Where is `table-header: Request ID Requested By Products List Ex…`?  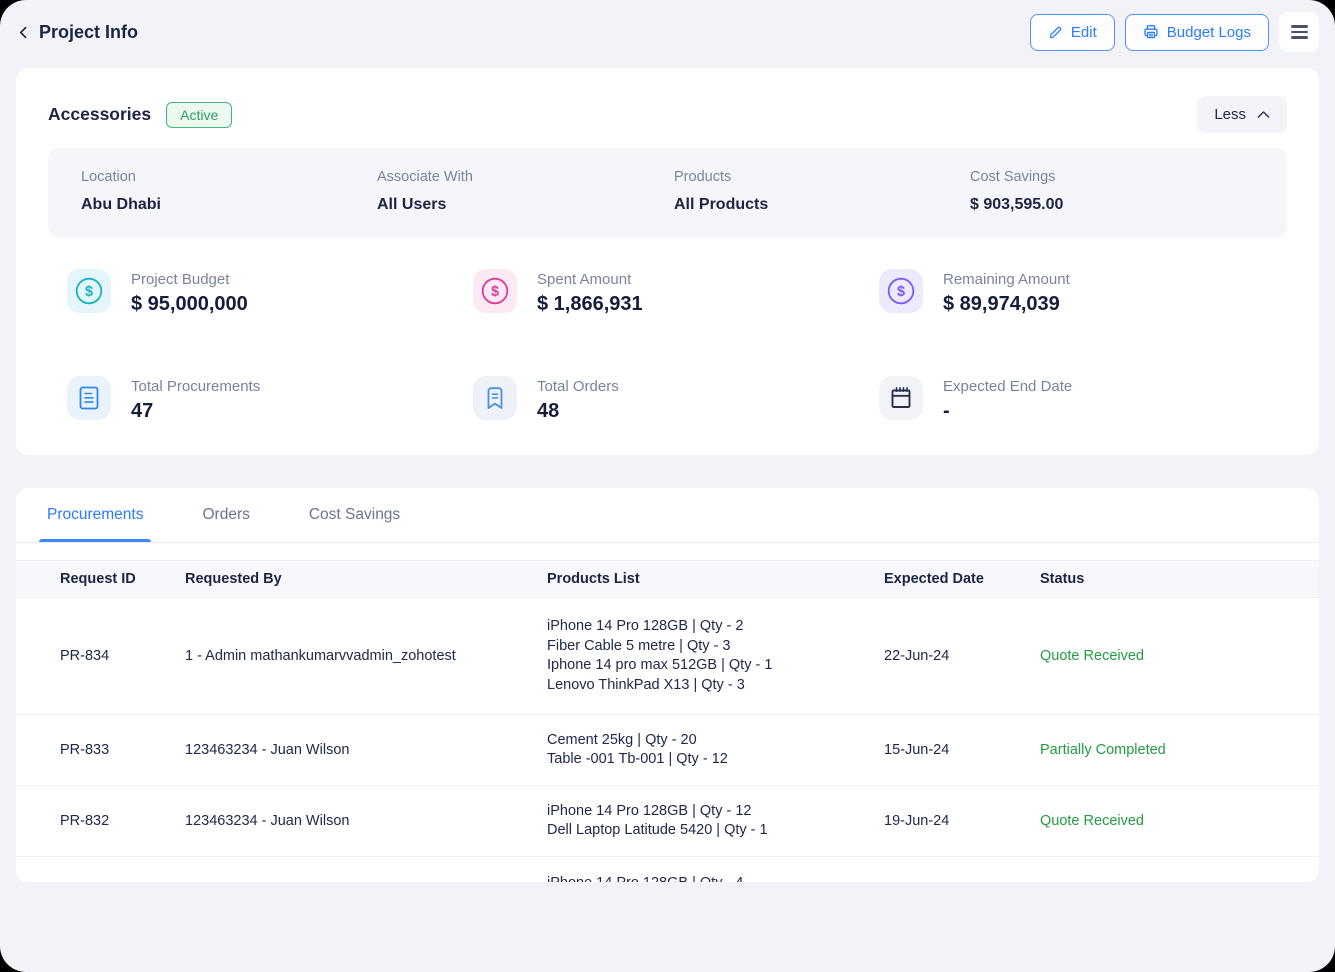 table-header: Request ID Requested By Products List Ex… is located at coordinates (667, 579).